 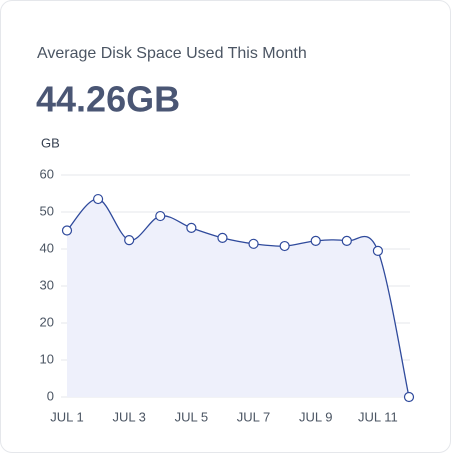 What do you see at coordinates (253, 416) in the screenshot?
I see `x-tick-label: JUL 7` at bounding box center [253, 416].